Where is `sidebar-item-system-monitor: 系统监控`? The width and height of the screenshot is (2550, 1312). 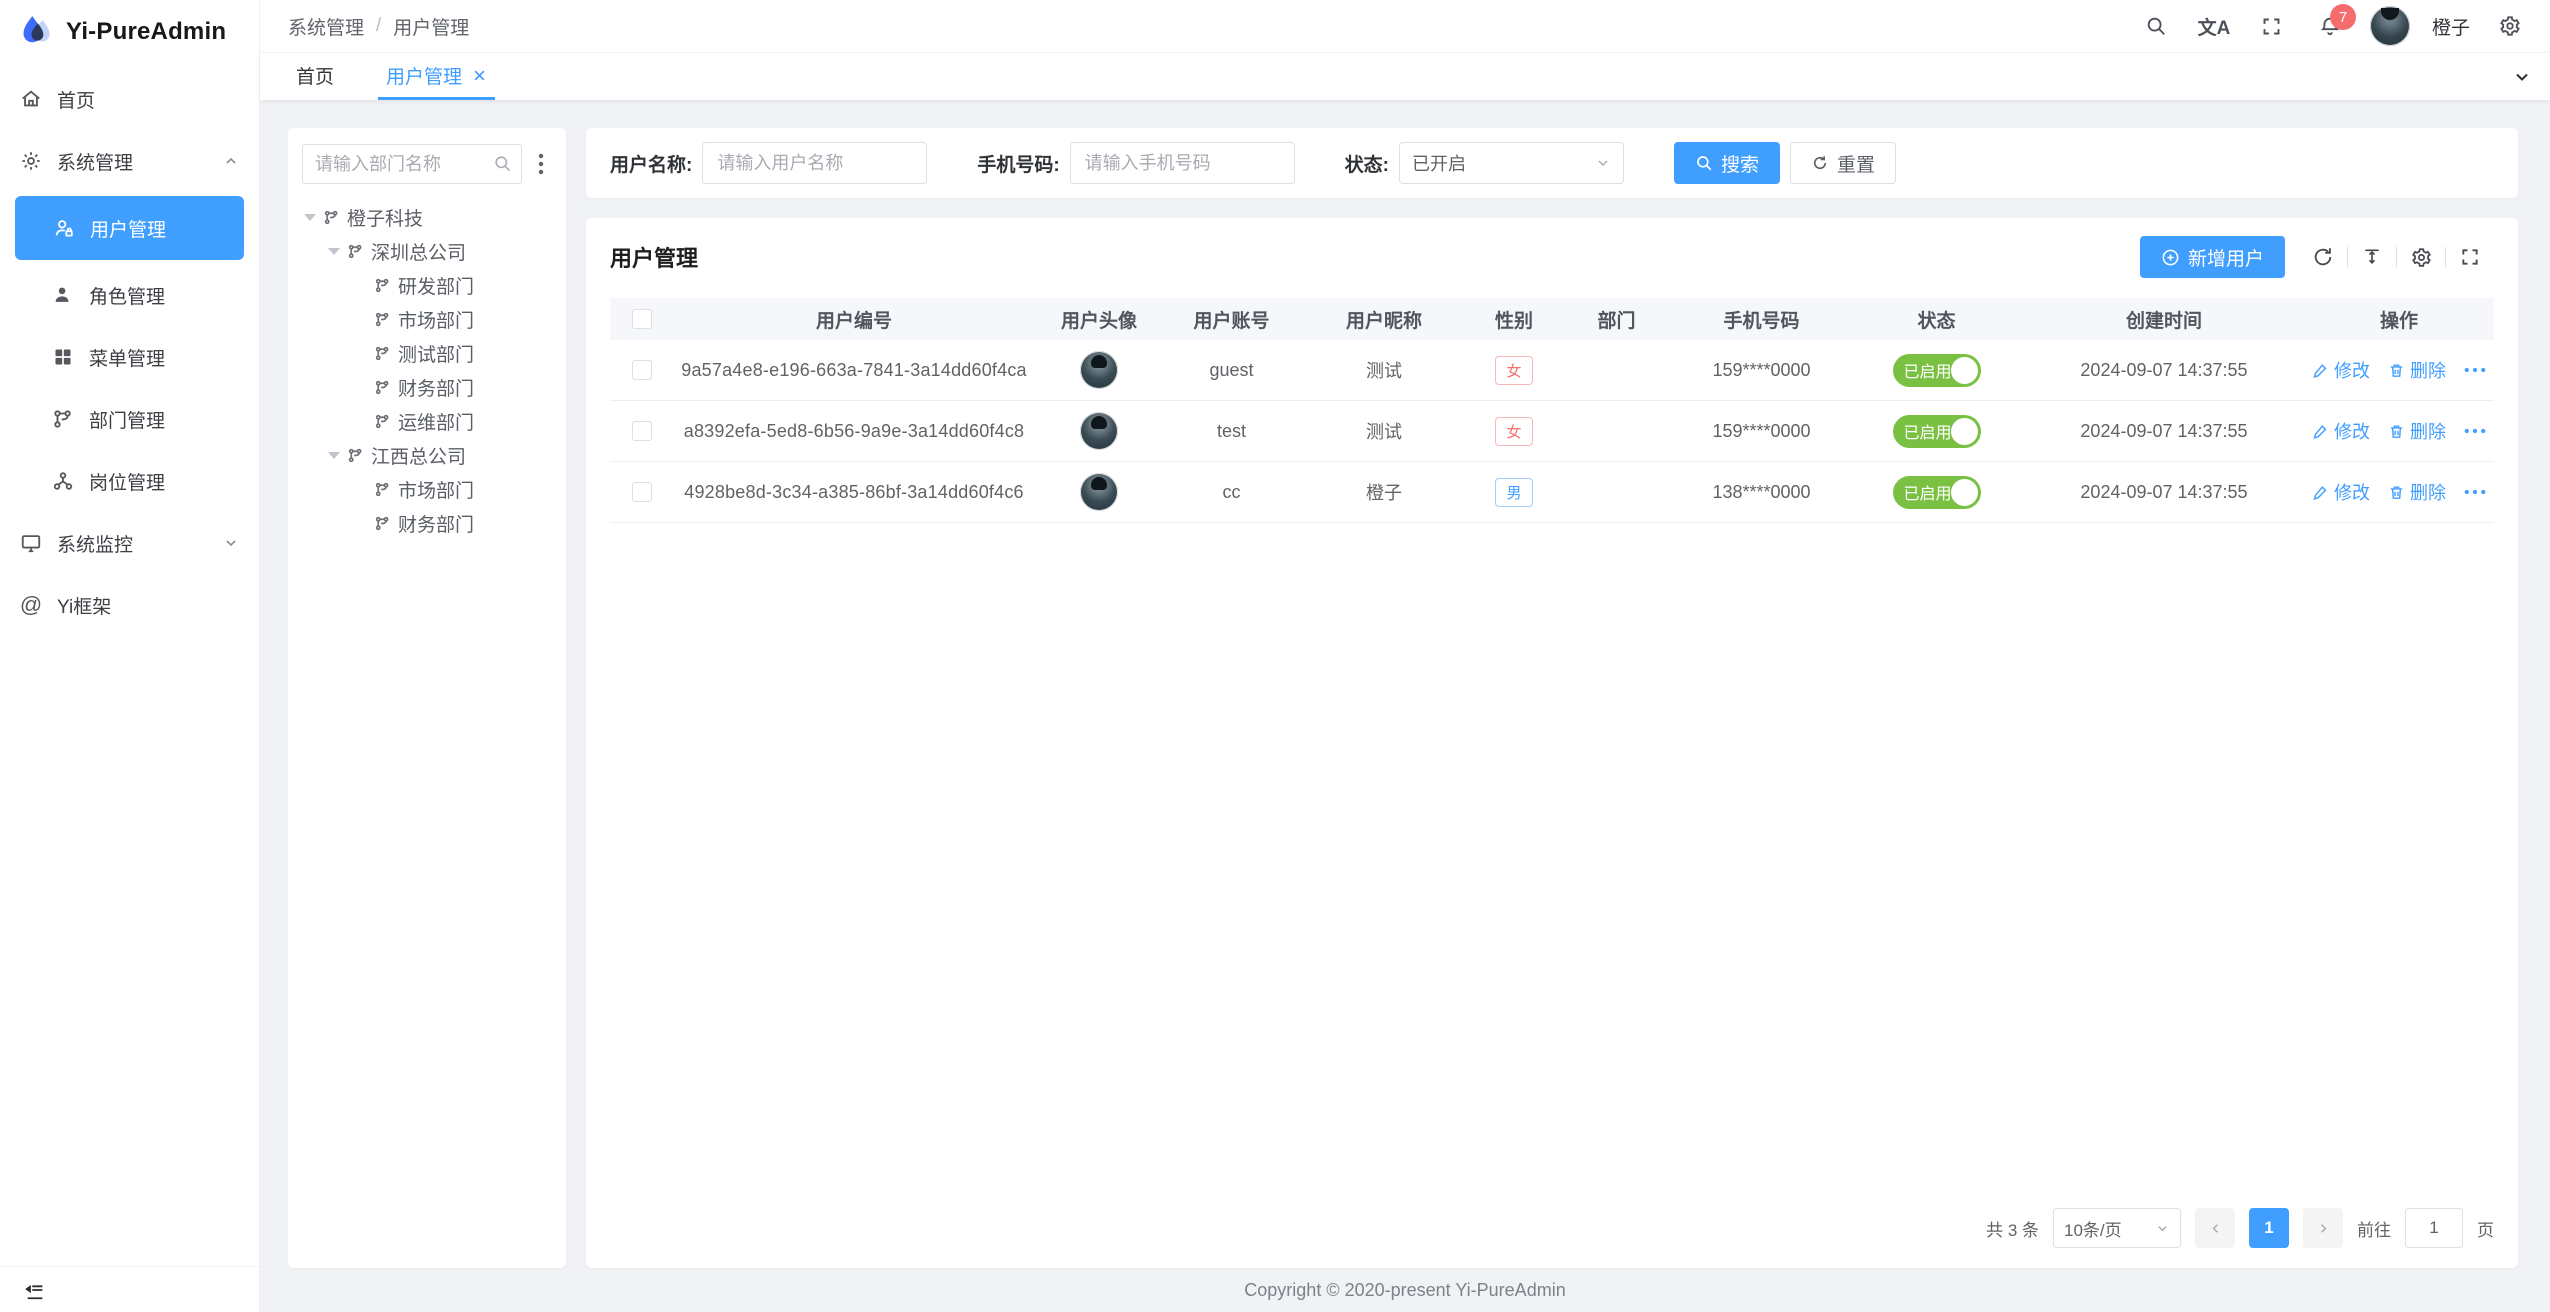 sidebar-item-system-monitor: 系统监控 is located at coordinates (129, 543).